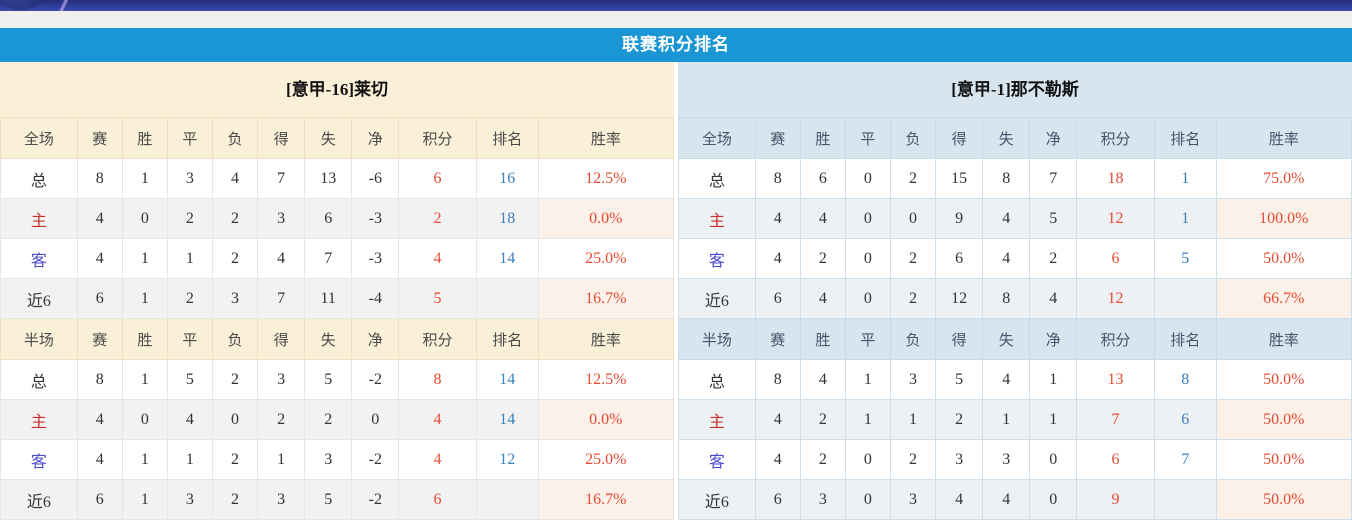  I want to click on stats-row: 总 8 6 0 2 15 8 7 18 1 75.0%, so click(1015, 178).